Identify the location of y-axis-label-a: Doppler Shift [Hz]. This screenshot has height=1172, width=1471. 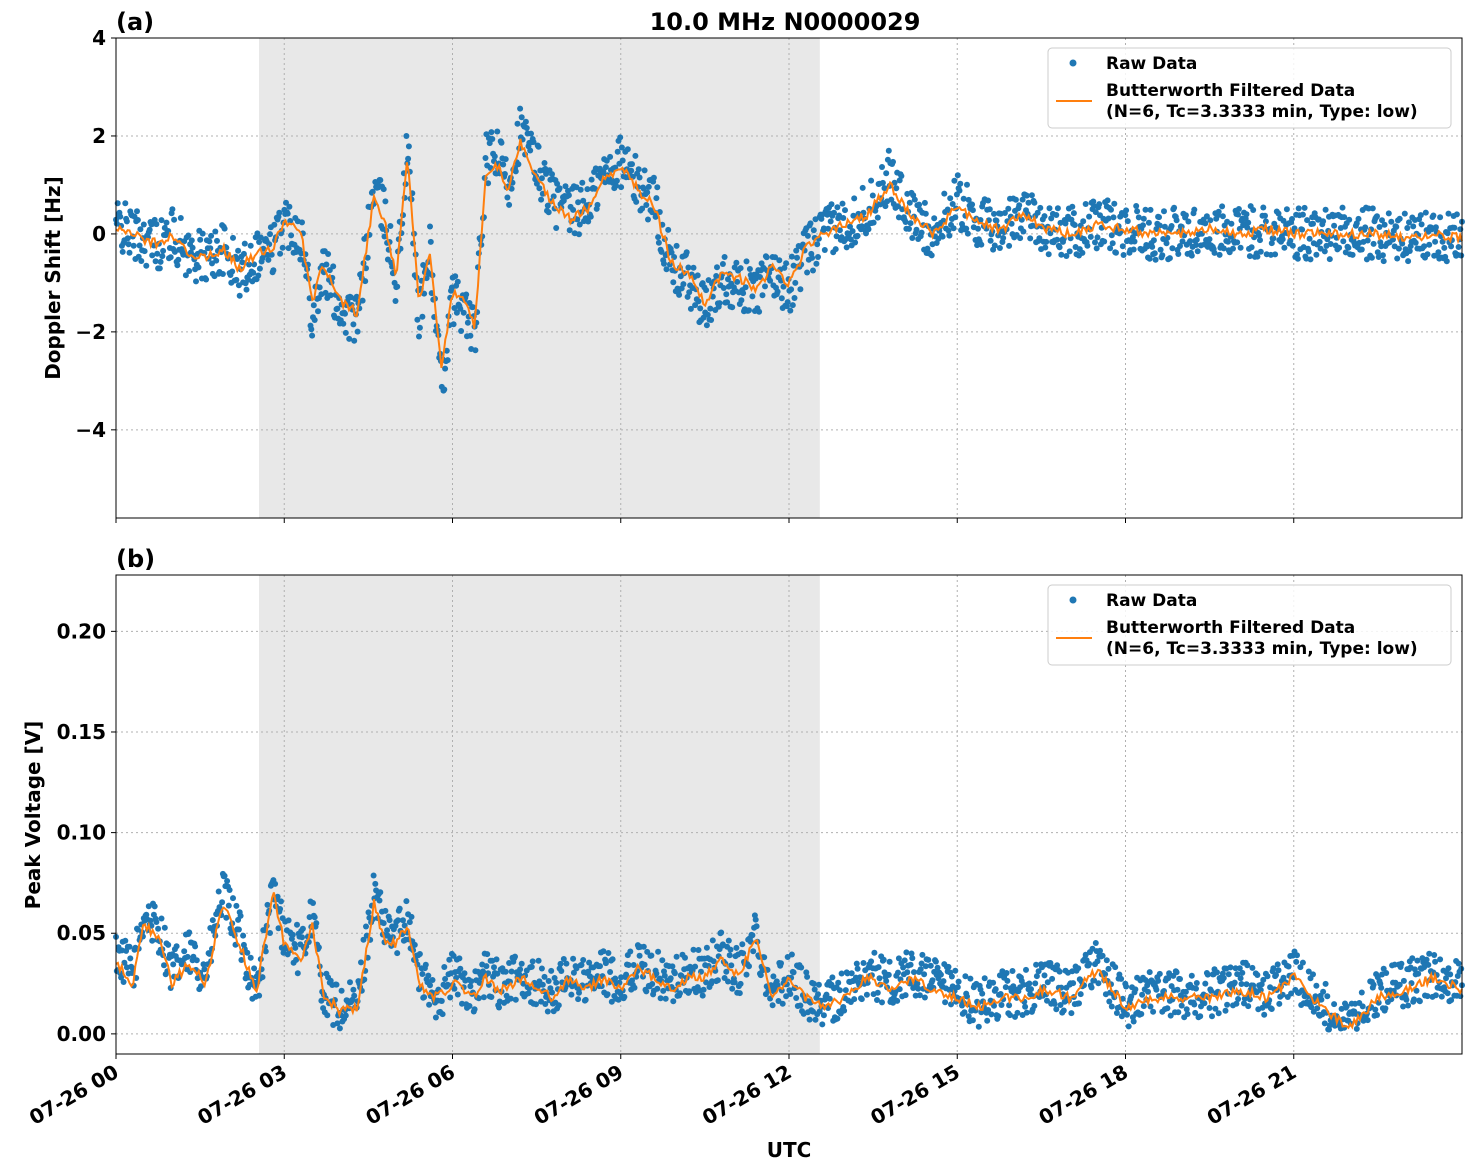
(53, 278).